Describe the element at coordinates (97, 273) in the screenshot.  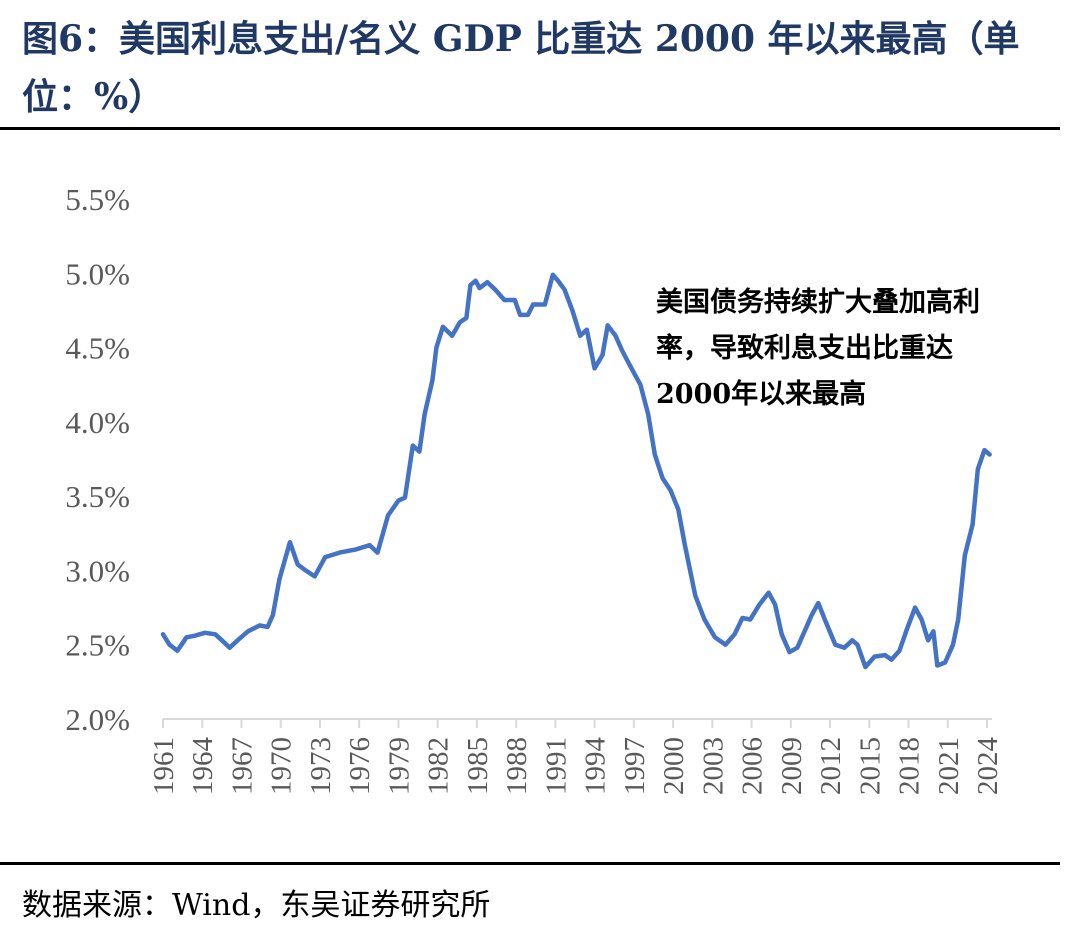
I see `y-tick-label: 5.0%` at that location.